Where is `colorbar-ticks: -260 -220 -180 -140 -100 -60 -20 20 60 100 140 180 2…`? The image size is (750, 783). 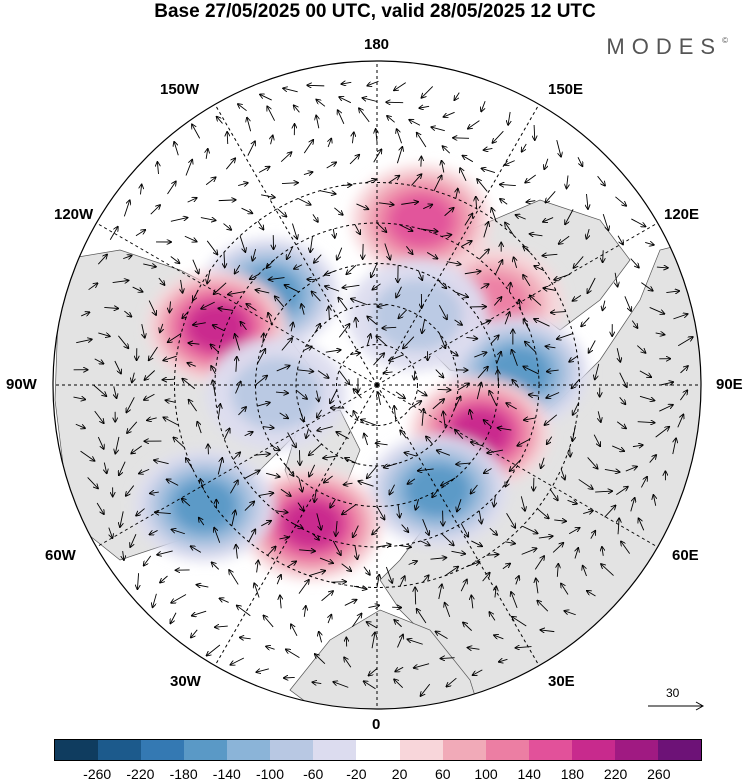 colorbar-ticks: -260 -220 -180 -140 -100 -60 -20 20 60 100 140 180 2… is located at coordinates (375, 774).